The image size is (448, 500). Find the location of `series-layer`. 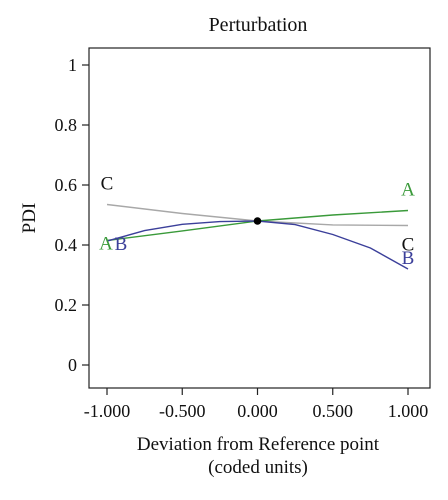

series-layer is located at coordinates (257, 236).